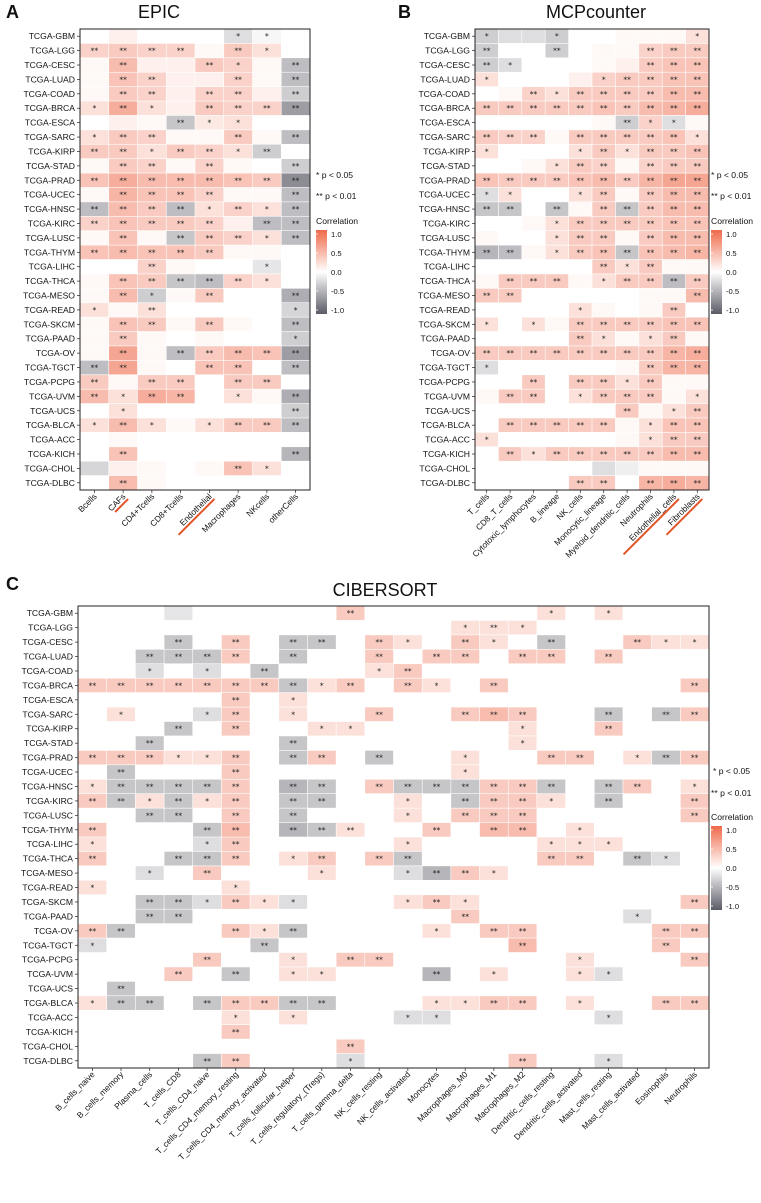 Image resolution: width=761 pixels, height=1203 pixels. Describe the element at coordinates (447, 396) in the screenshot. I see `row-label: TCGA-UVM` at that location.